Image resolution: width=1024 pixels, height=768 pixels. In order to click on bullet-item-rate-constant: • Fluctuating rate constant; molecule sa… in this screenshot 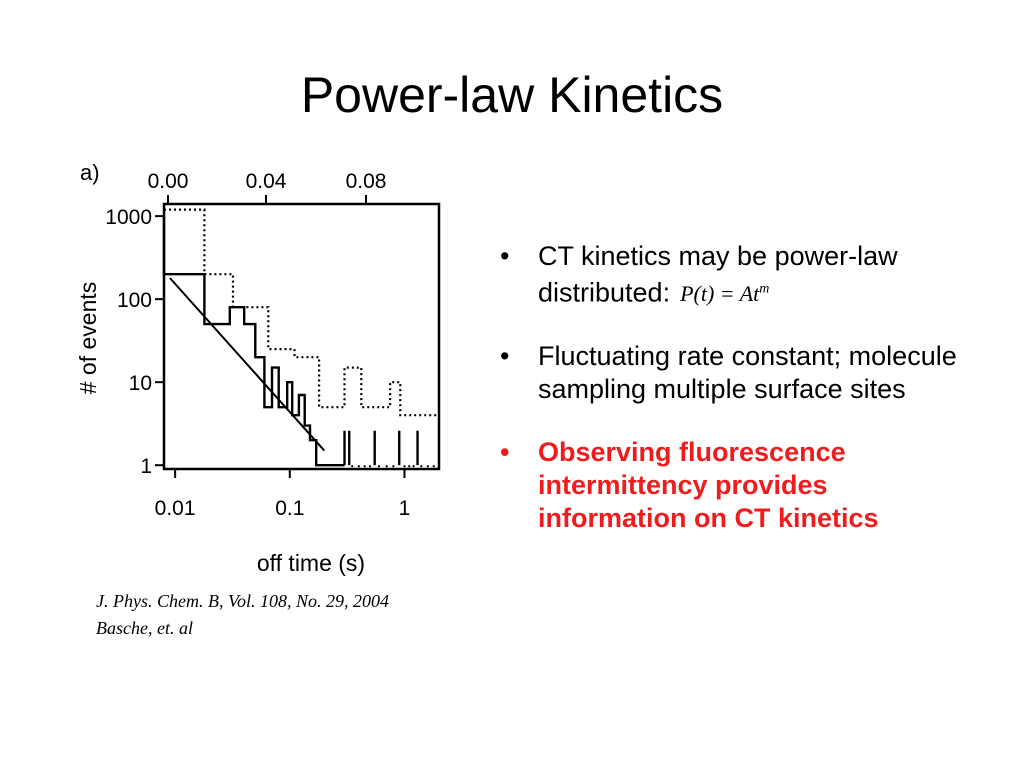, I will do `click(733, 373)`.